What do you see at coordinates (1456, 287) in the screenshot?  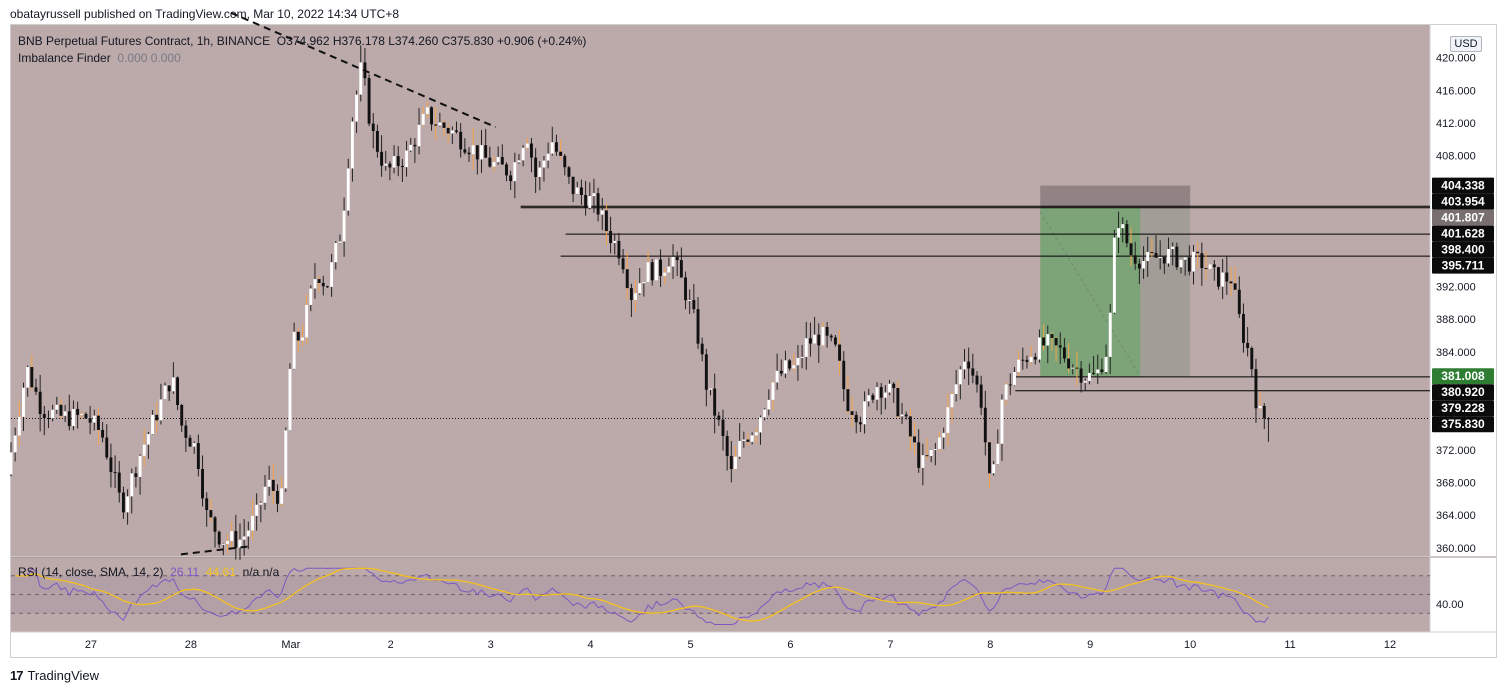 I see `y-tick-label: 392.000` at bounding box center [1456, 287].